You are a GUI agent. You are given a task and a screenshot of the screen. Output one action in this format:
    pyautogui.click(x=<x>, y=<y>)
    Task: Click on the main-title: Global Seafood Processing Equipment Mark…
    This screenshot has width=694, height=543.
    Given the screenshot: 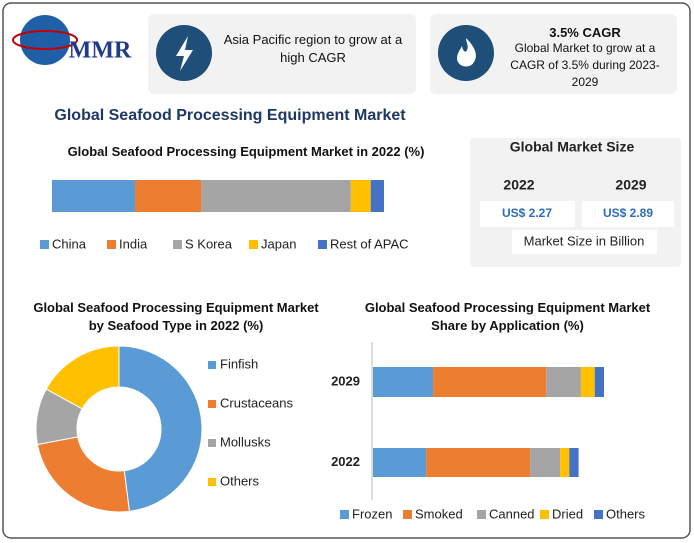 What is the action you would take?
    pyautogui.click(x=230, y=115)
    